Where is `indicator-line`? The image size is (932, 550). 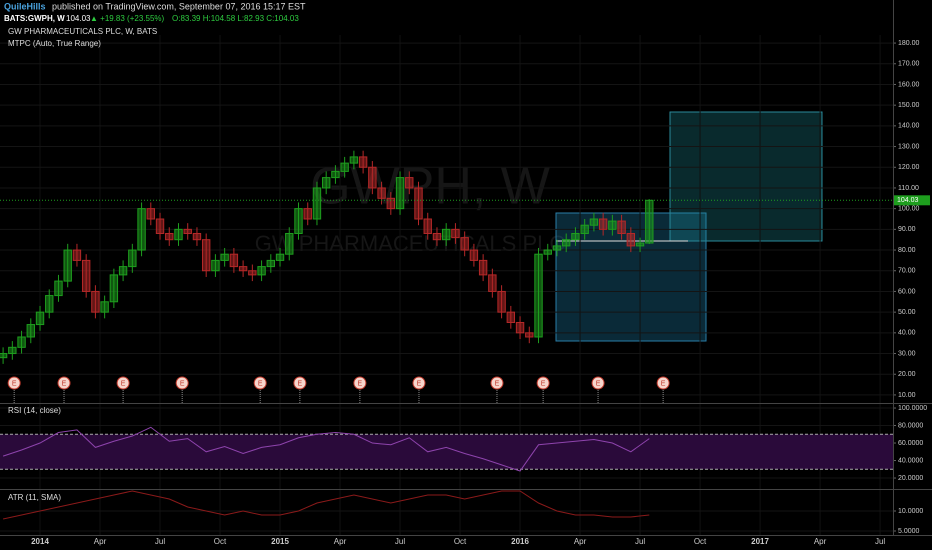
indicator-line is located at coordinates (326, 449).